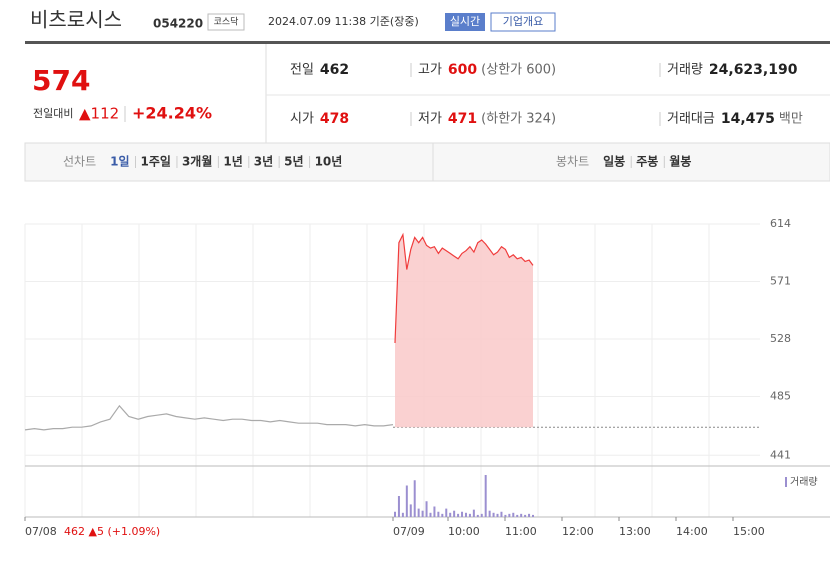 Image resolution: width=830 pixels, height=567 pixels. Describe the element at coordinates (521, 531) in the screenshot. I see `x-tick-label: 11:00` at that location.